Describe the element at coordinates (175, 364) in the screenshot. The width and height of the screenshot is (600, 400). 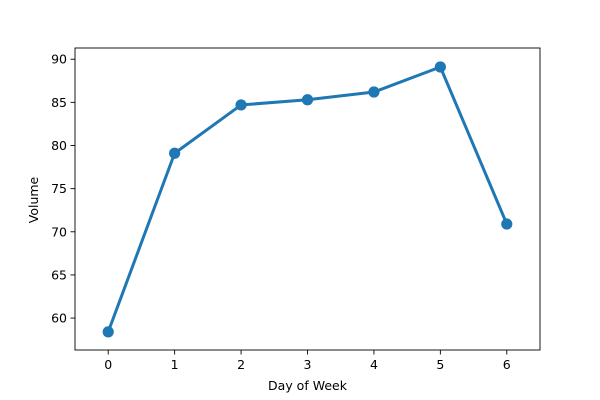
I see `x-tick-label: 1` at that location.